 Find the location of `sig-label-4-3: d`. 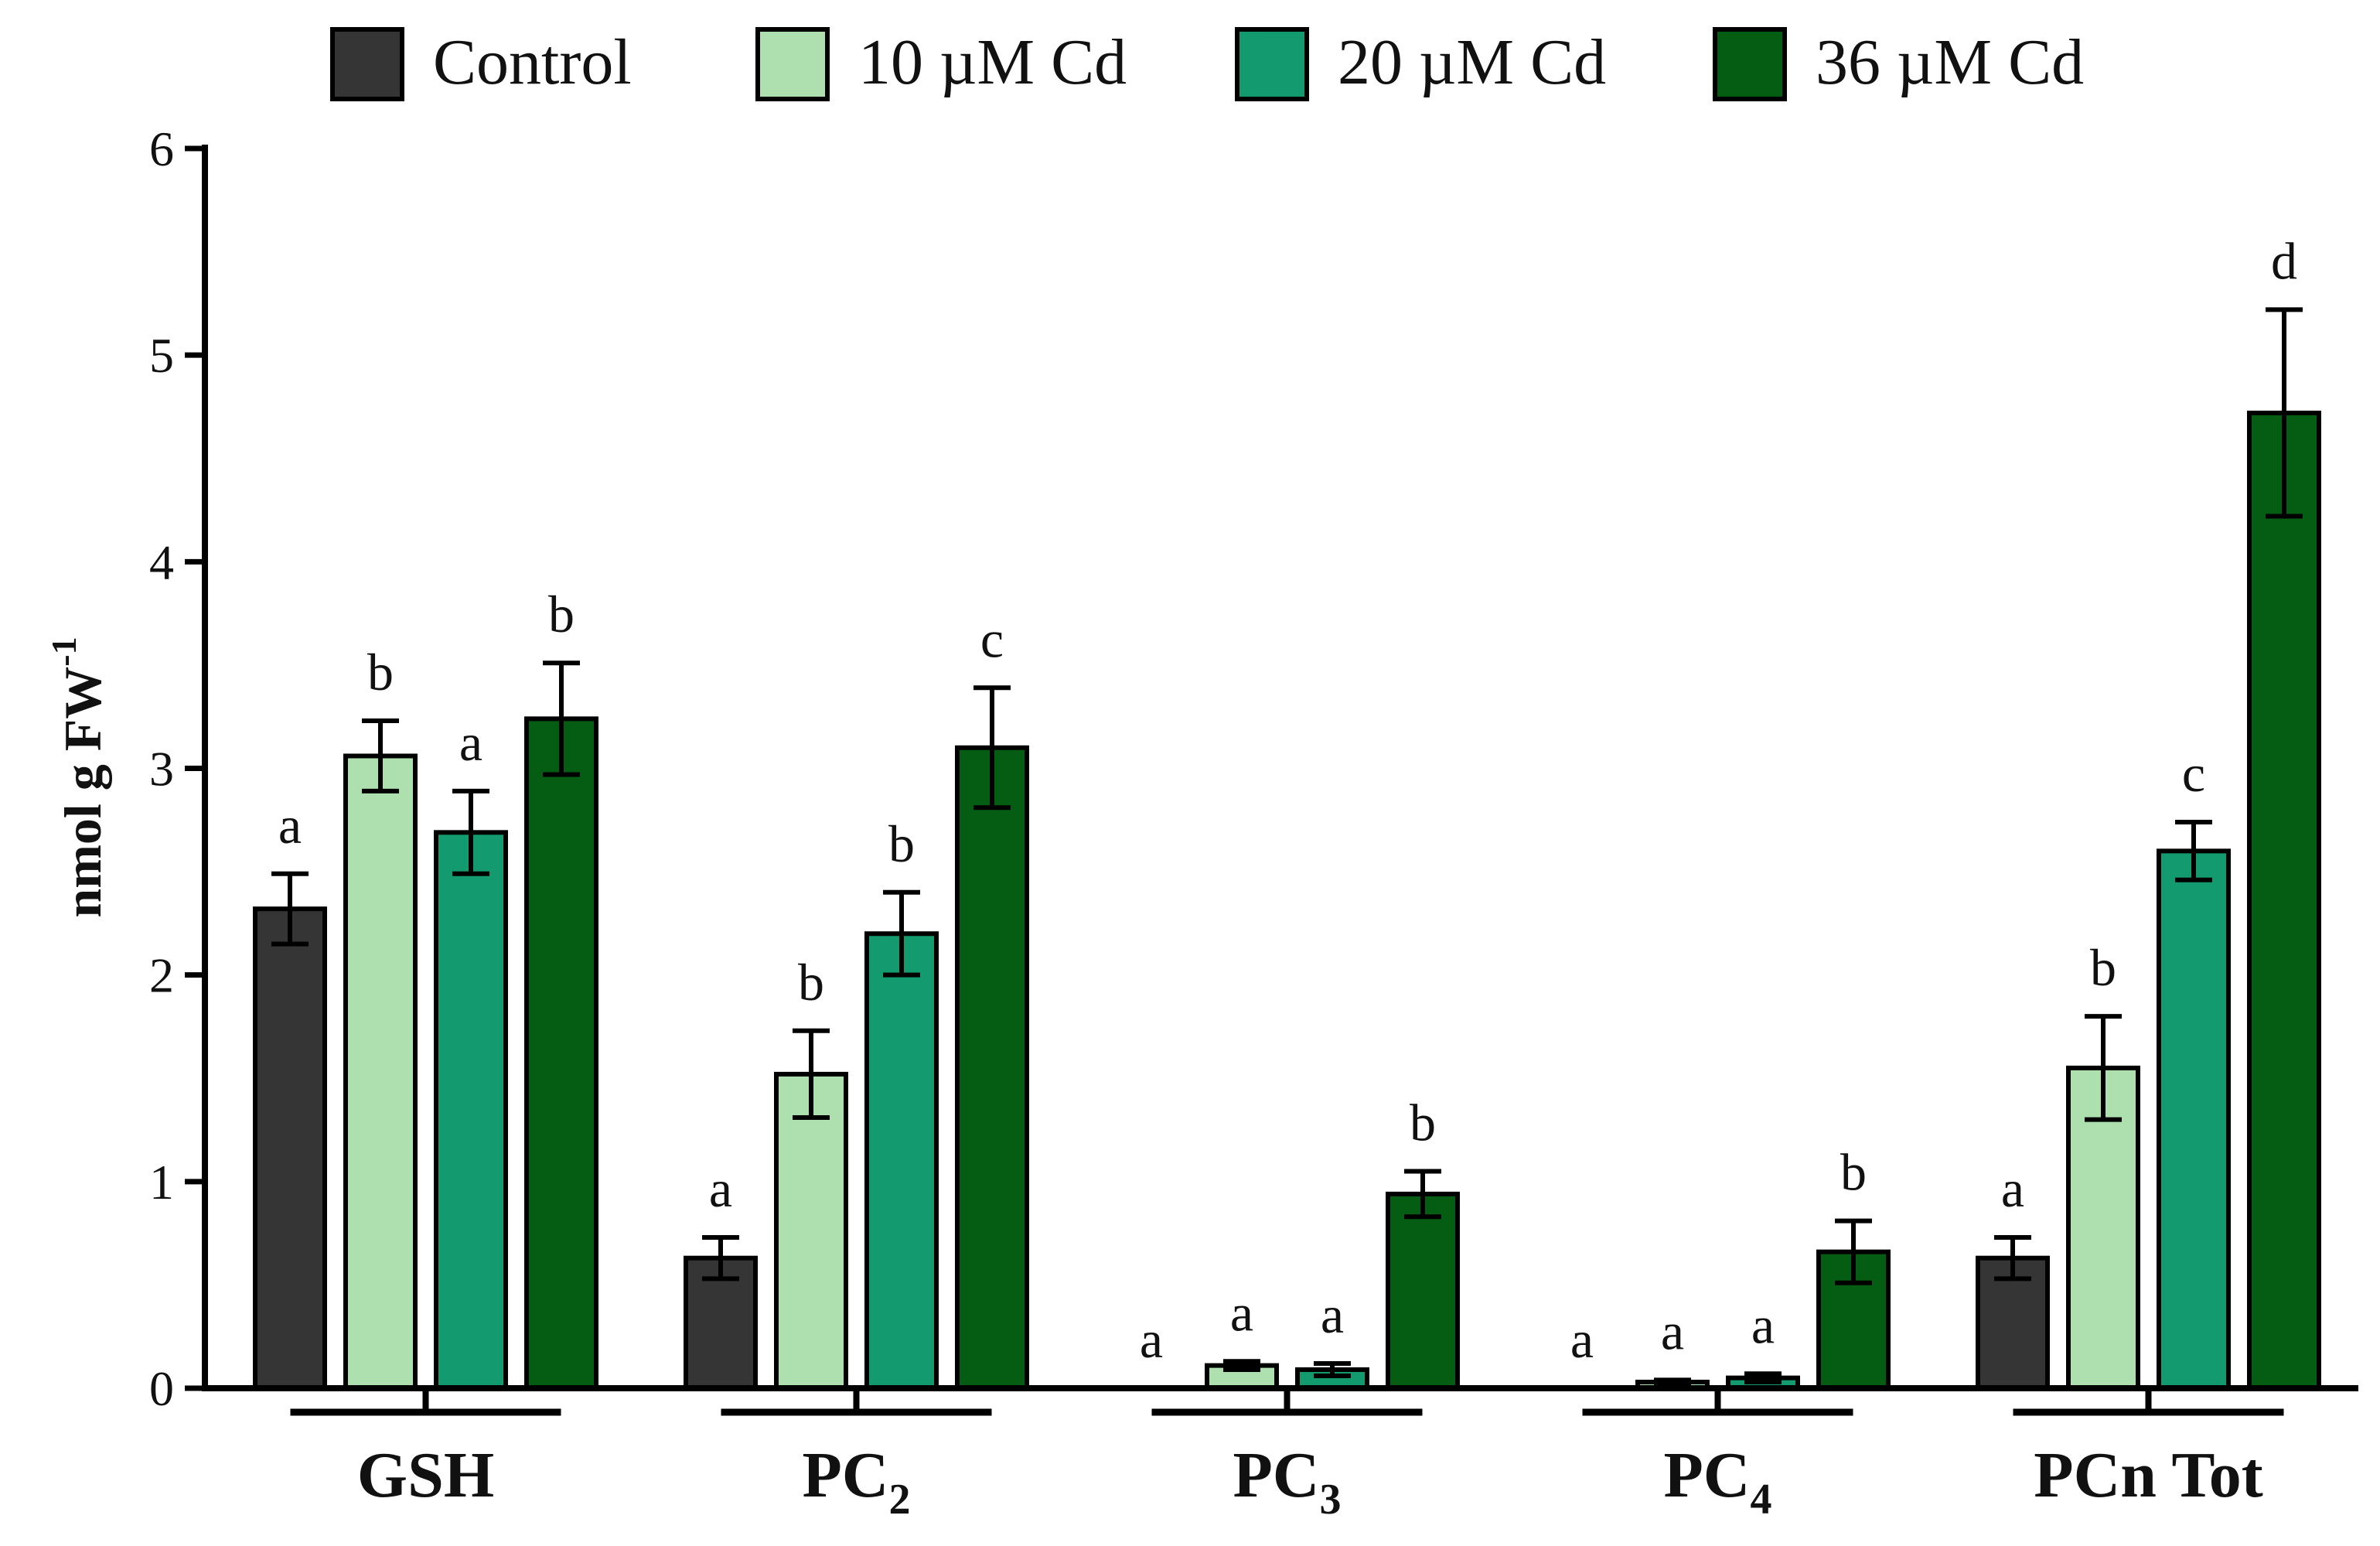

sig-label-4-3: d is located at coordinates (2284, 260).